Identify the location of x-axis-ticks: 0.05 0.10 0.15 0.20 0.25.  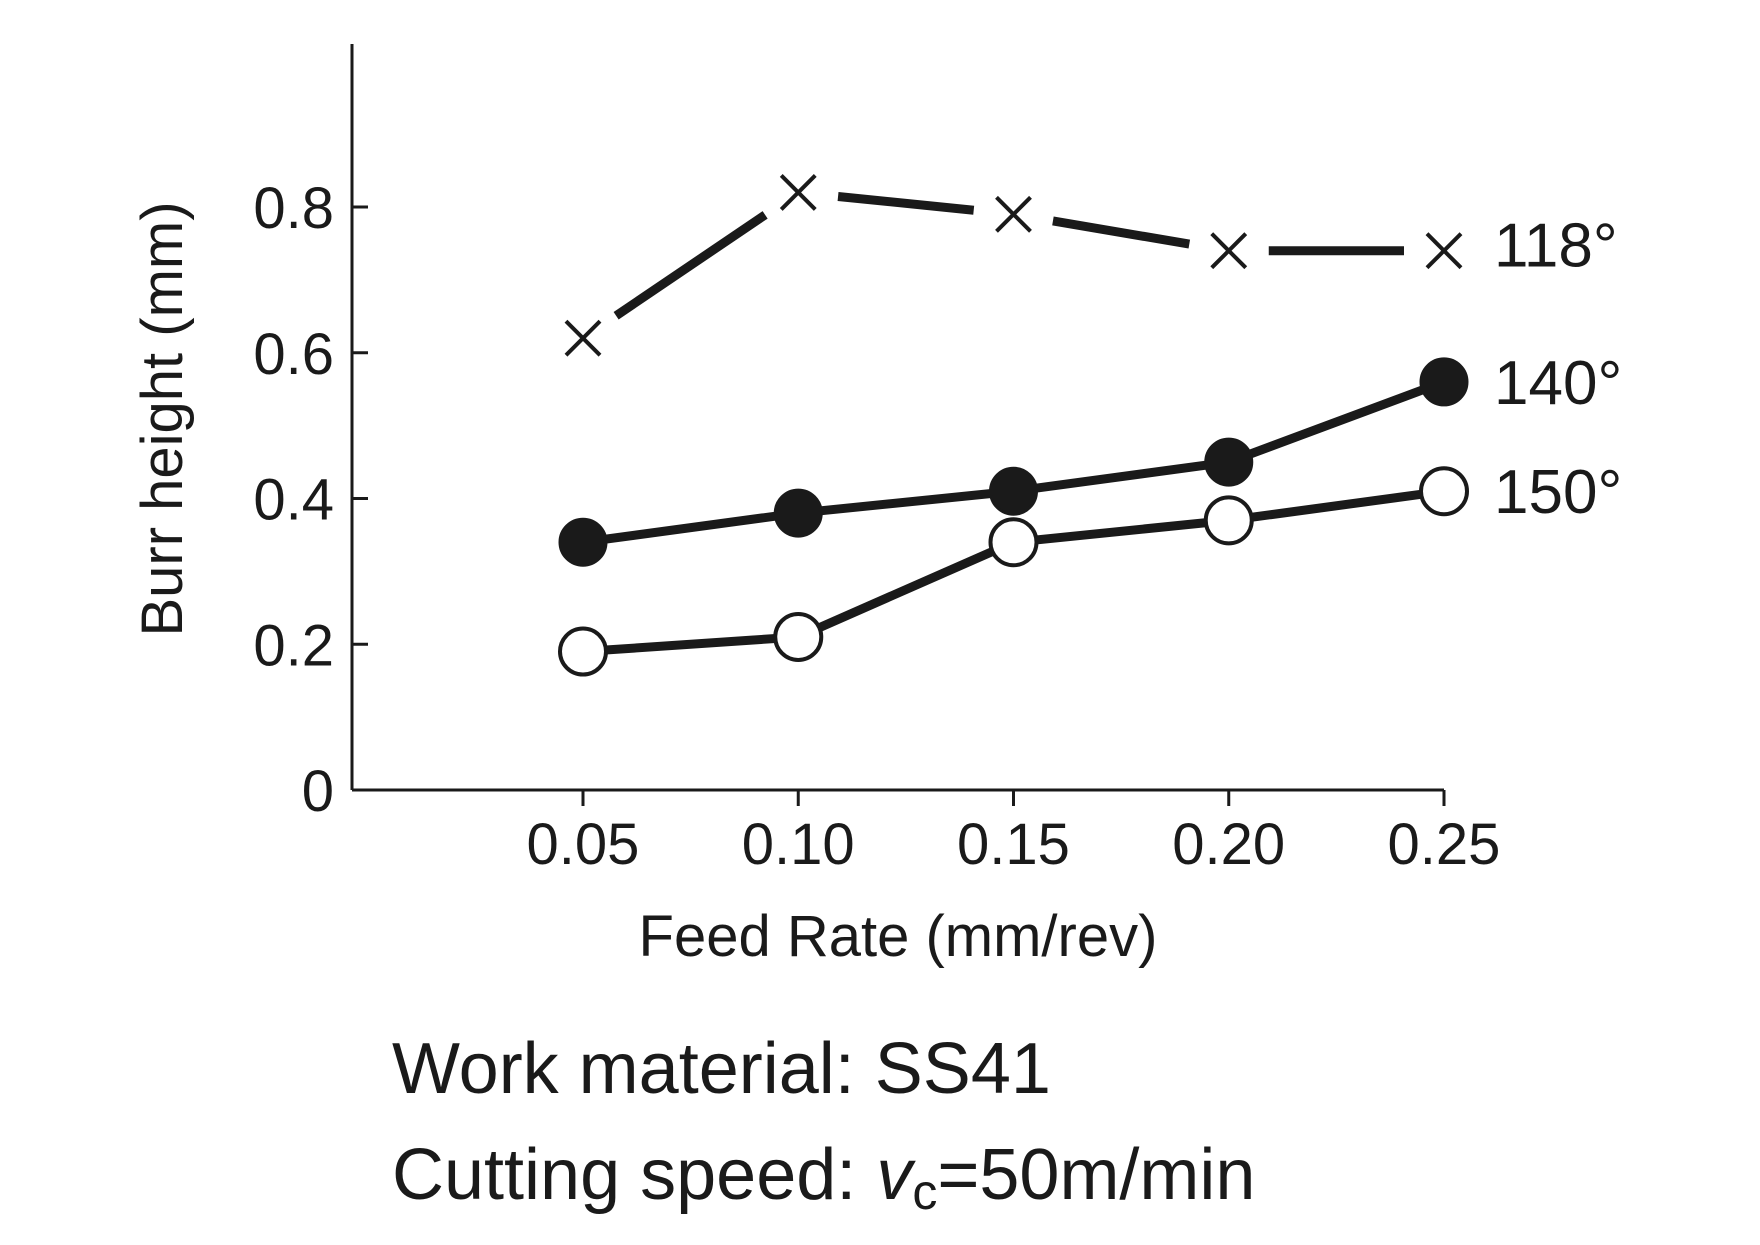
(1014, 833).